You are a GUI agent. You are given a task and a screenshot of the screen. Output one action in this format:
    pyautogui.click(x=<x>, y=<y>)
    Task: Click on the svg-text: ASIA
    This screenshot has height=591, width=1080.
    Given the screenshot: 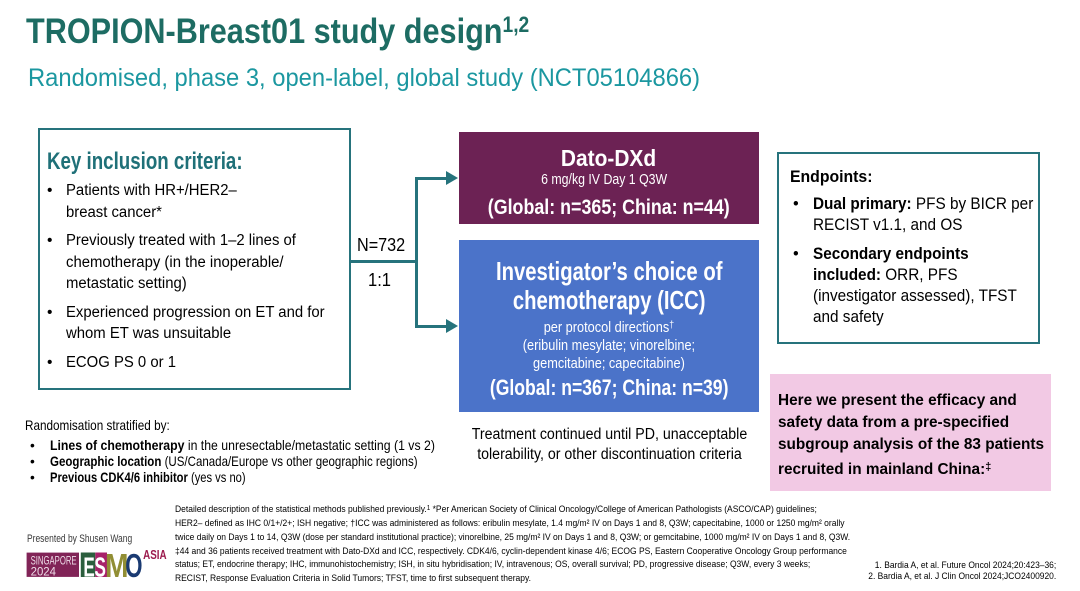 What is the action you would take?
    pyautogui.click(x=155, y=555)
    